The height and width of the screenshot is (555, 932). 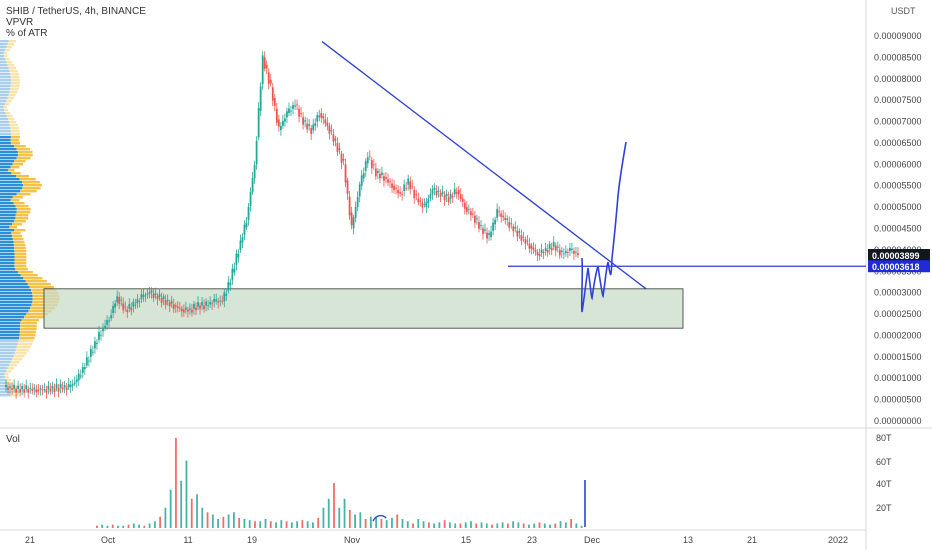 What do you see at coordinates (76, 11) in the screenshot?
I see `symbol-title: SHIB / TetherUS, 4h, BINANCE` at bounding box center [76, 11].